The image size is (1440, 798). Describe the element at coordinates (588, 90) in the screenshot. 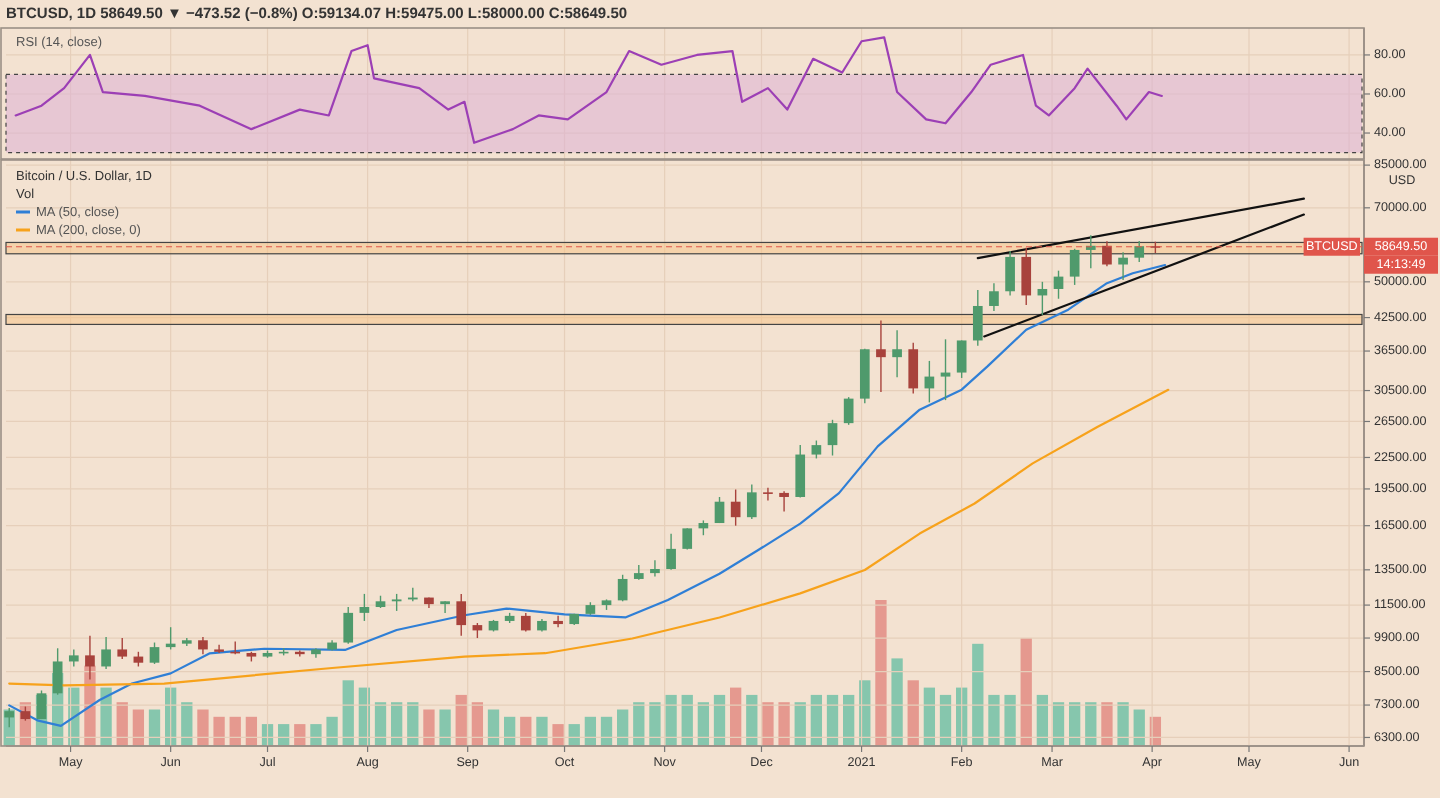

I see `line-series` at that location.